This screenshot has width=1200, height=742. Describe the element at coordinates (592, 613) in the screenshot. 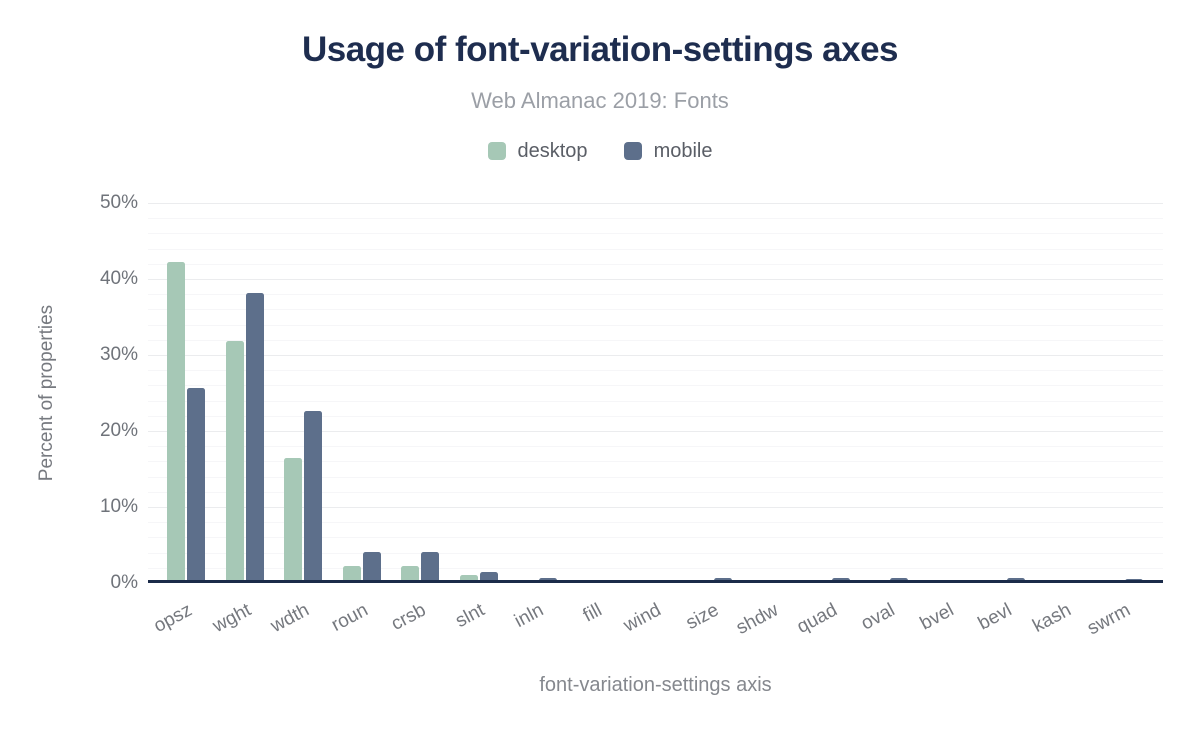

I see `x-tick-label-fill: fill` at that location.